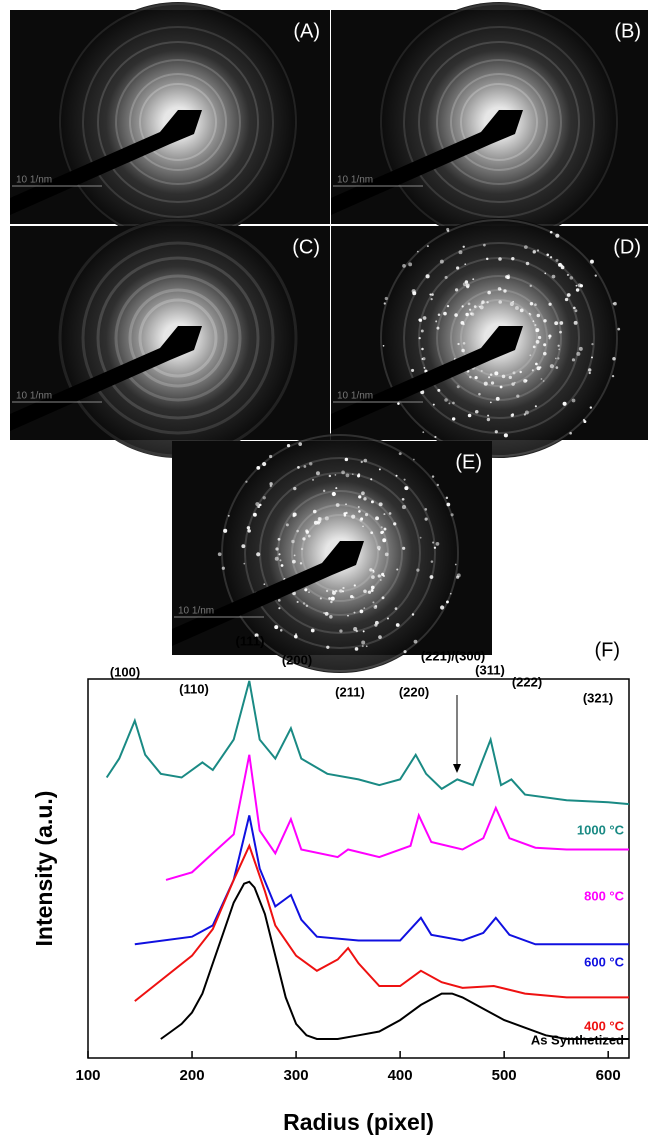 The width and height of the screenshot is (648, 1147). Describe the element at coordinates (355, 180) in the screenshot. I see `scale-label: 10 1/nm` at that location.